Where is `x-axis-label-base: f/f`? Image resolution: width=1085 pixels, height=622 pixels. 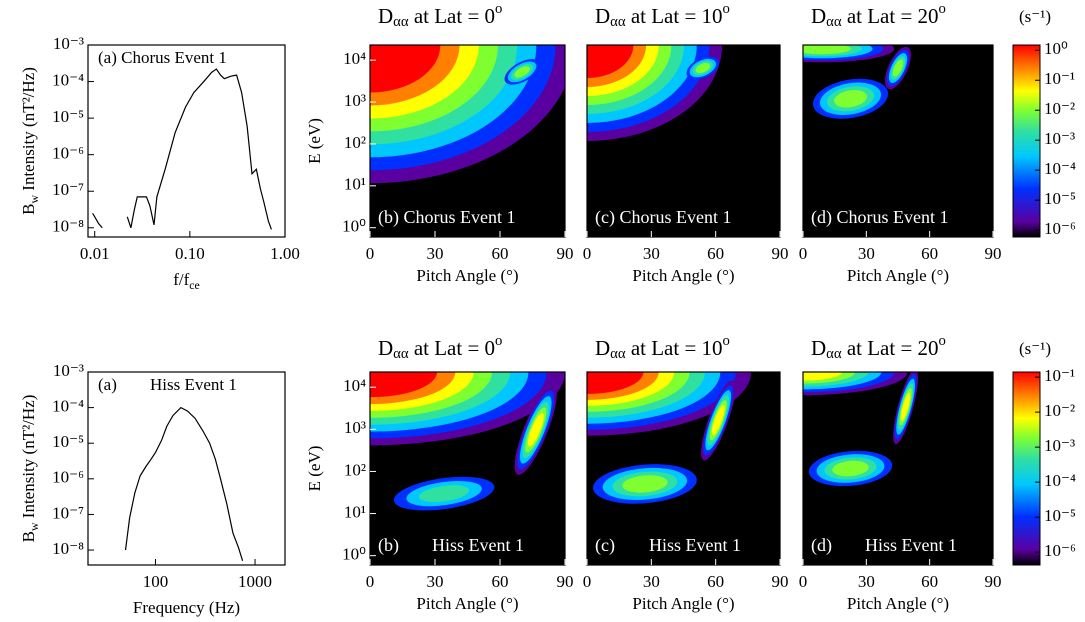 x-axis-label-base: f/f is located at coordinates (181, 279).